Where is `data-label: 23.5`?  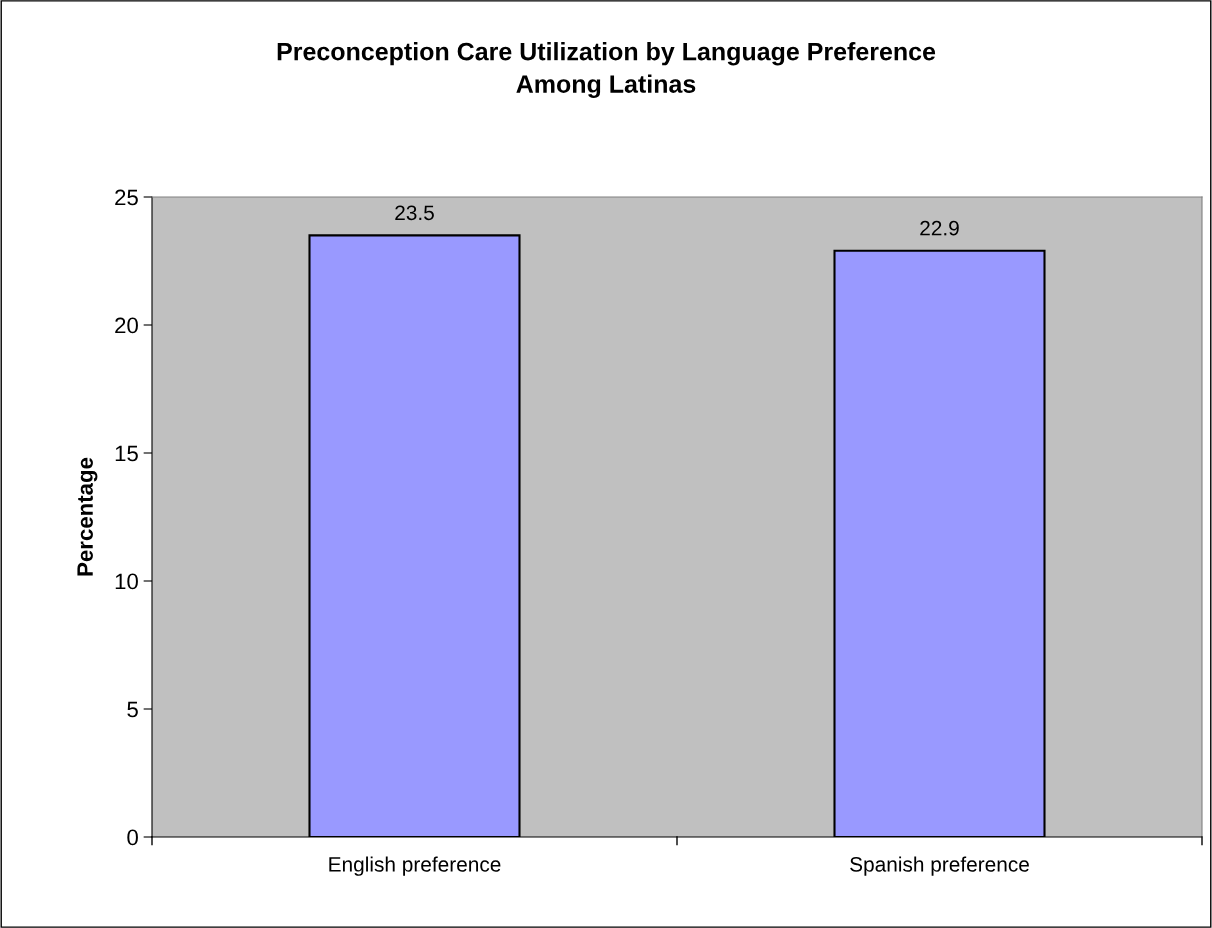 data-label: 23.5 is located at coordinates (414, 213).